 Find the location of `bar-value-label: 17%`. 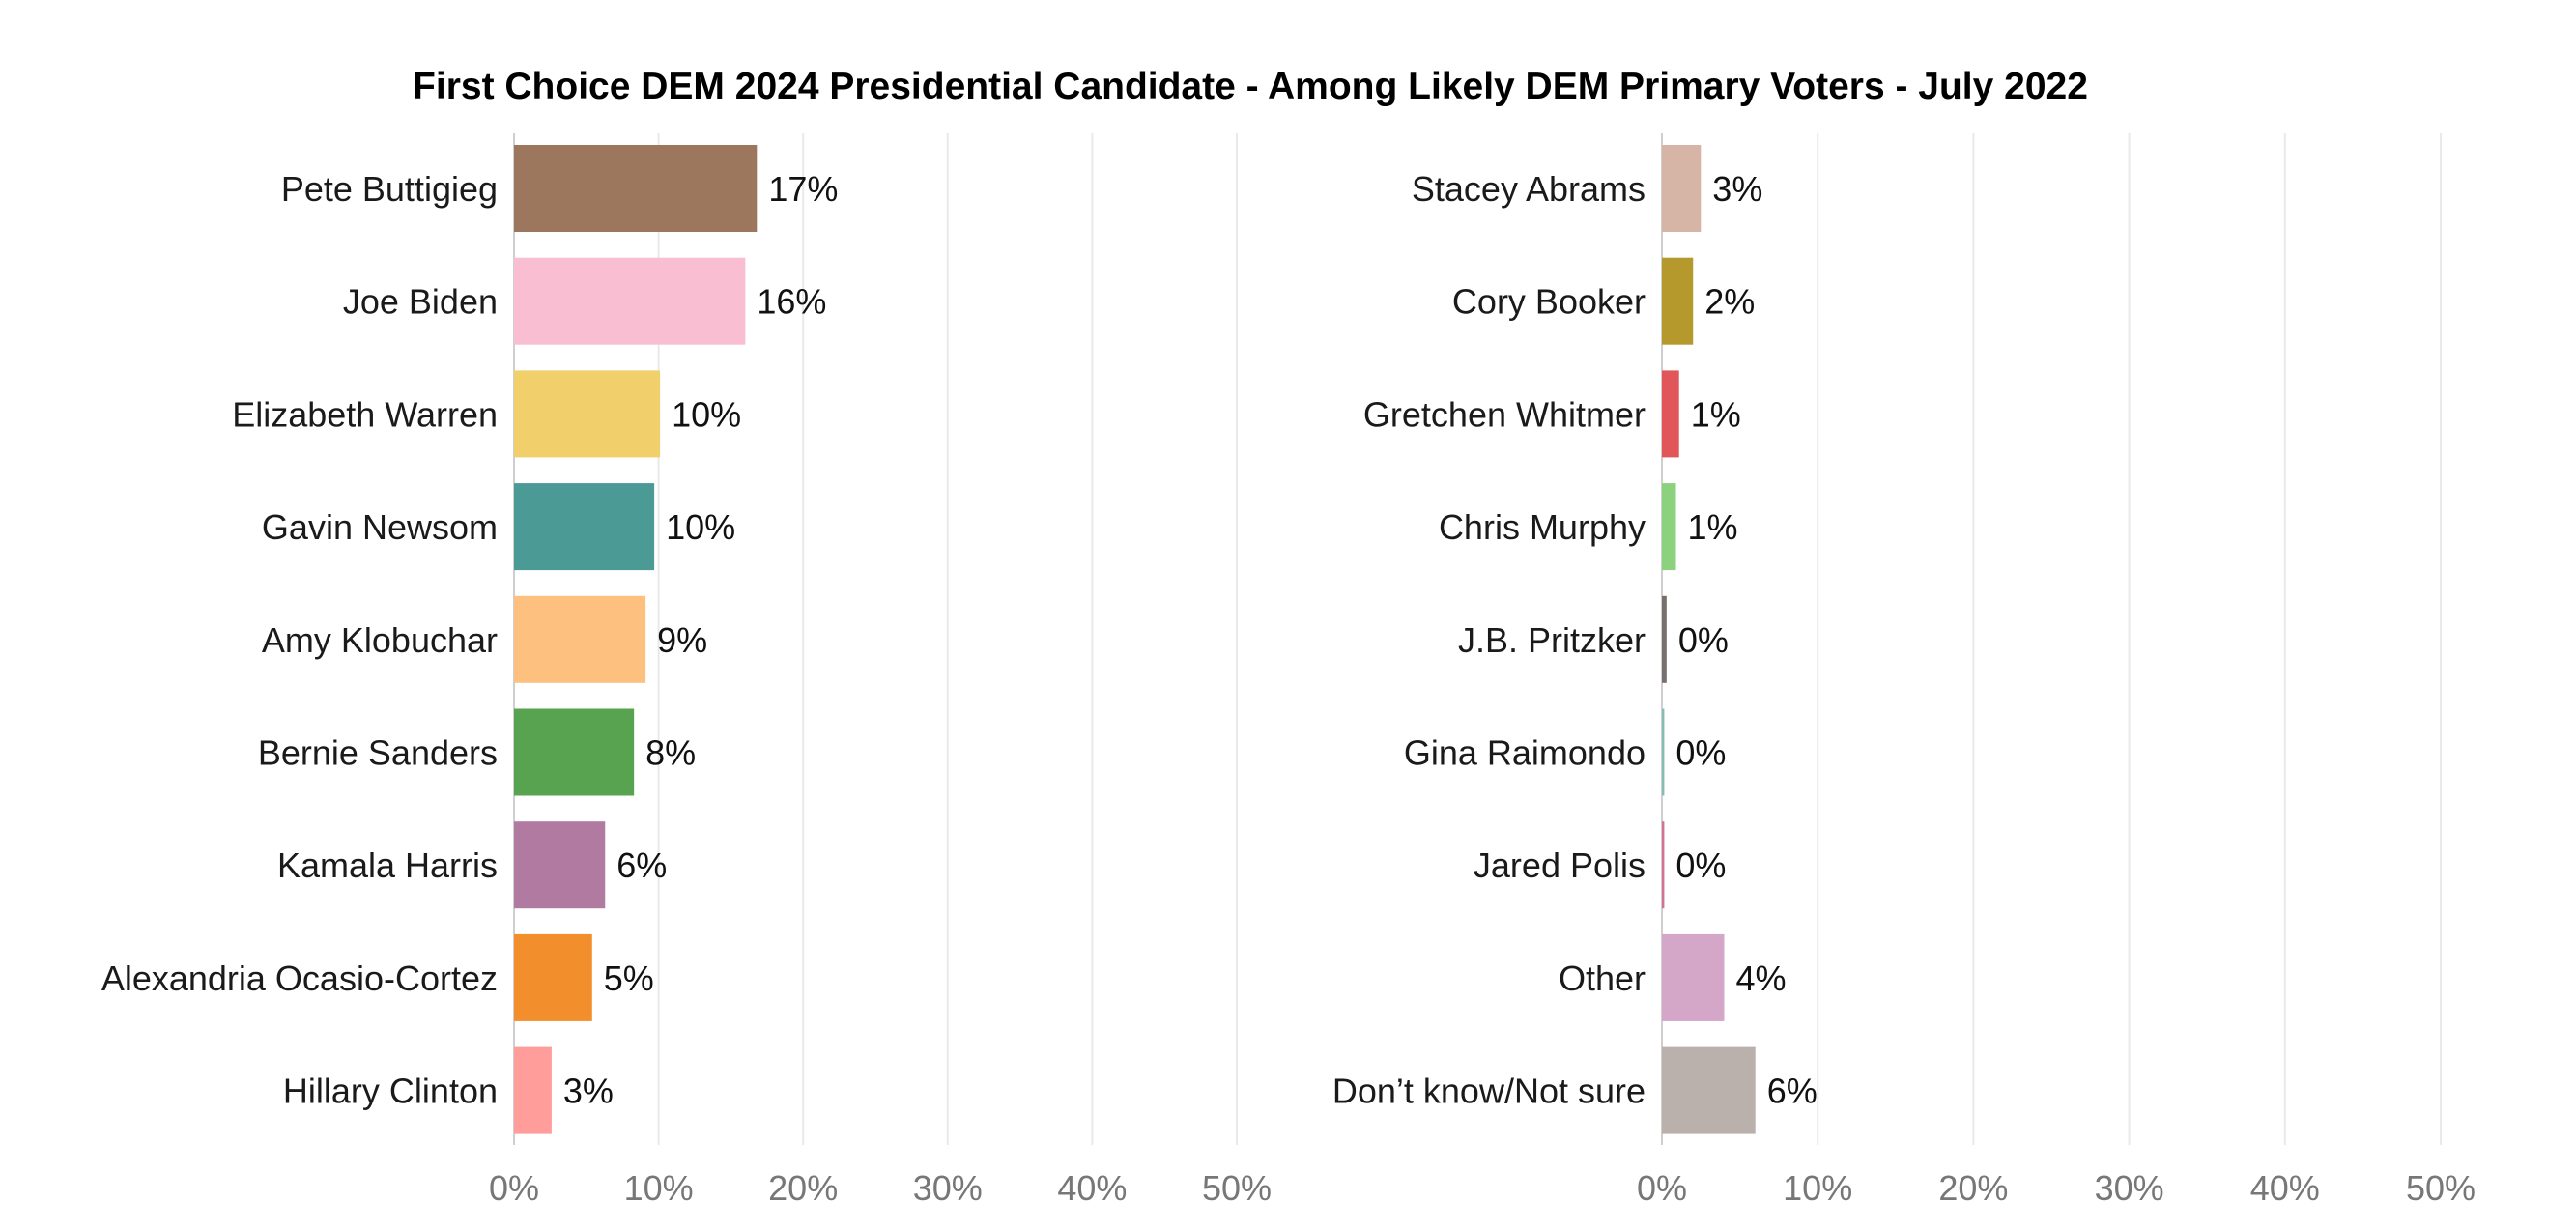

bar-value-label: 17% is located at coordinates (803, 189).